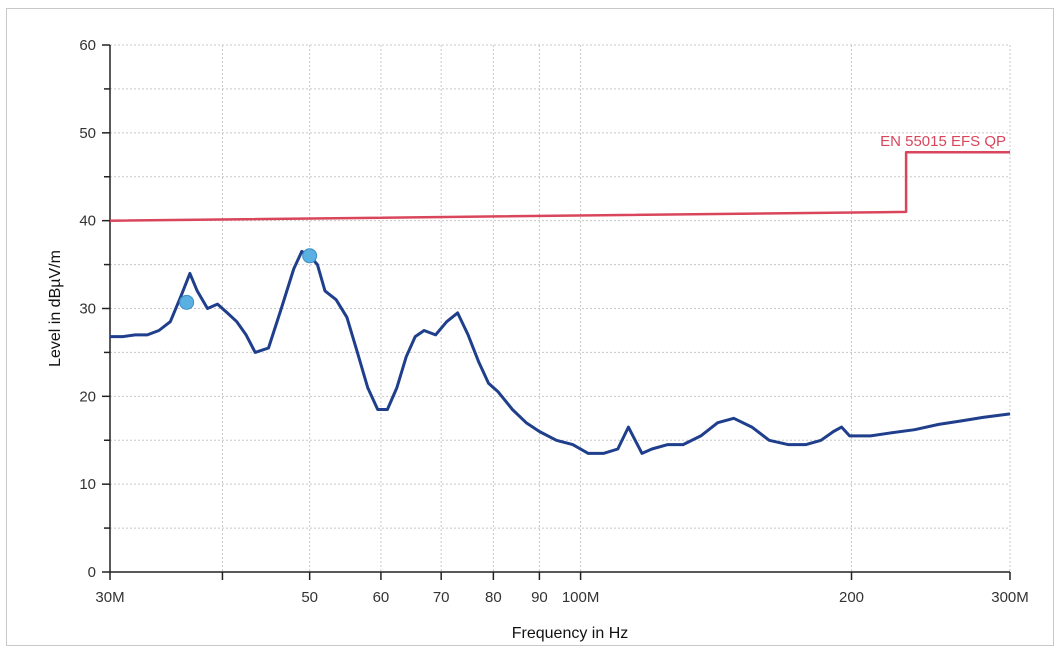 Image resolution: width=1060 pixels, height=650 pixels. I want to click on x-tick-label: 200, so click(851, 597).